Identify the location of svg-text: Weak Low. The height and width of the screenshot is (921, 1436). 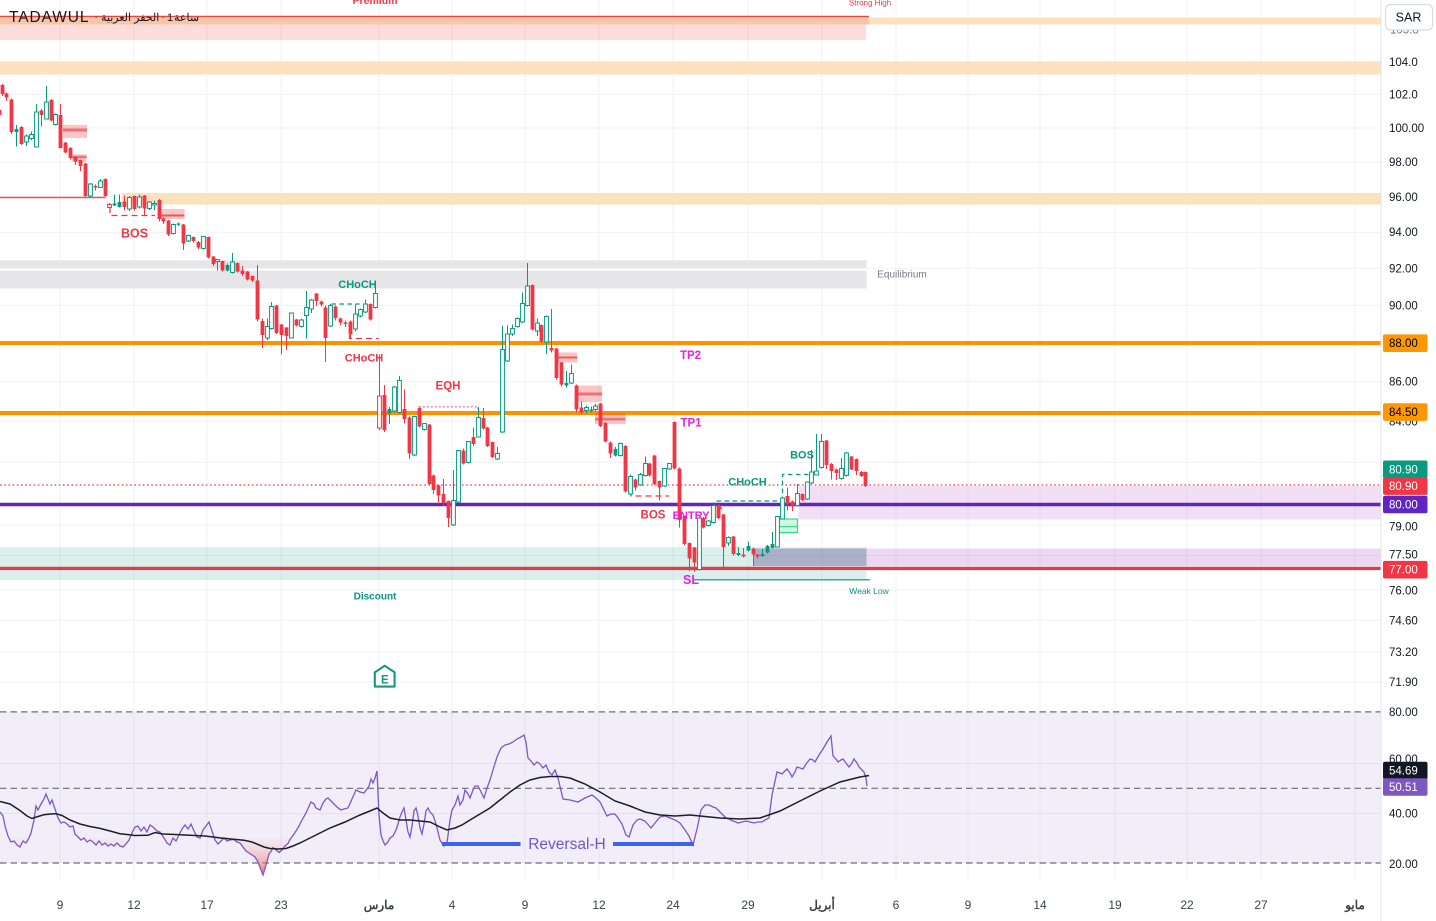
(869, 591).